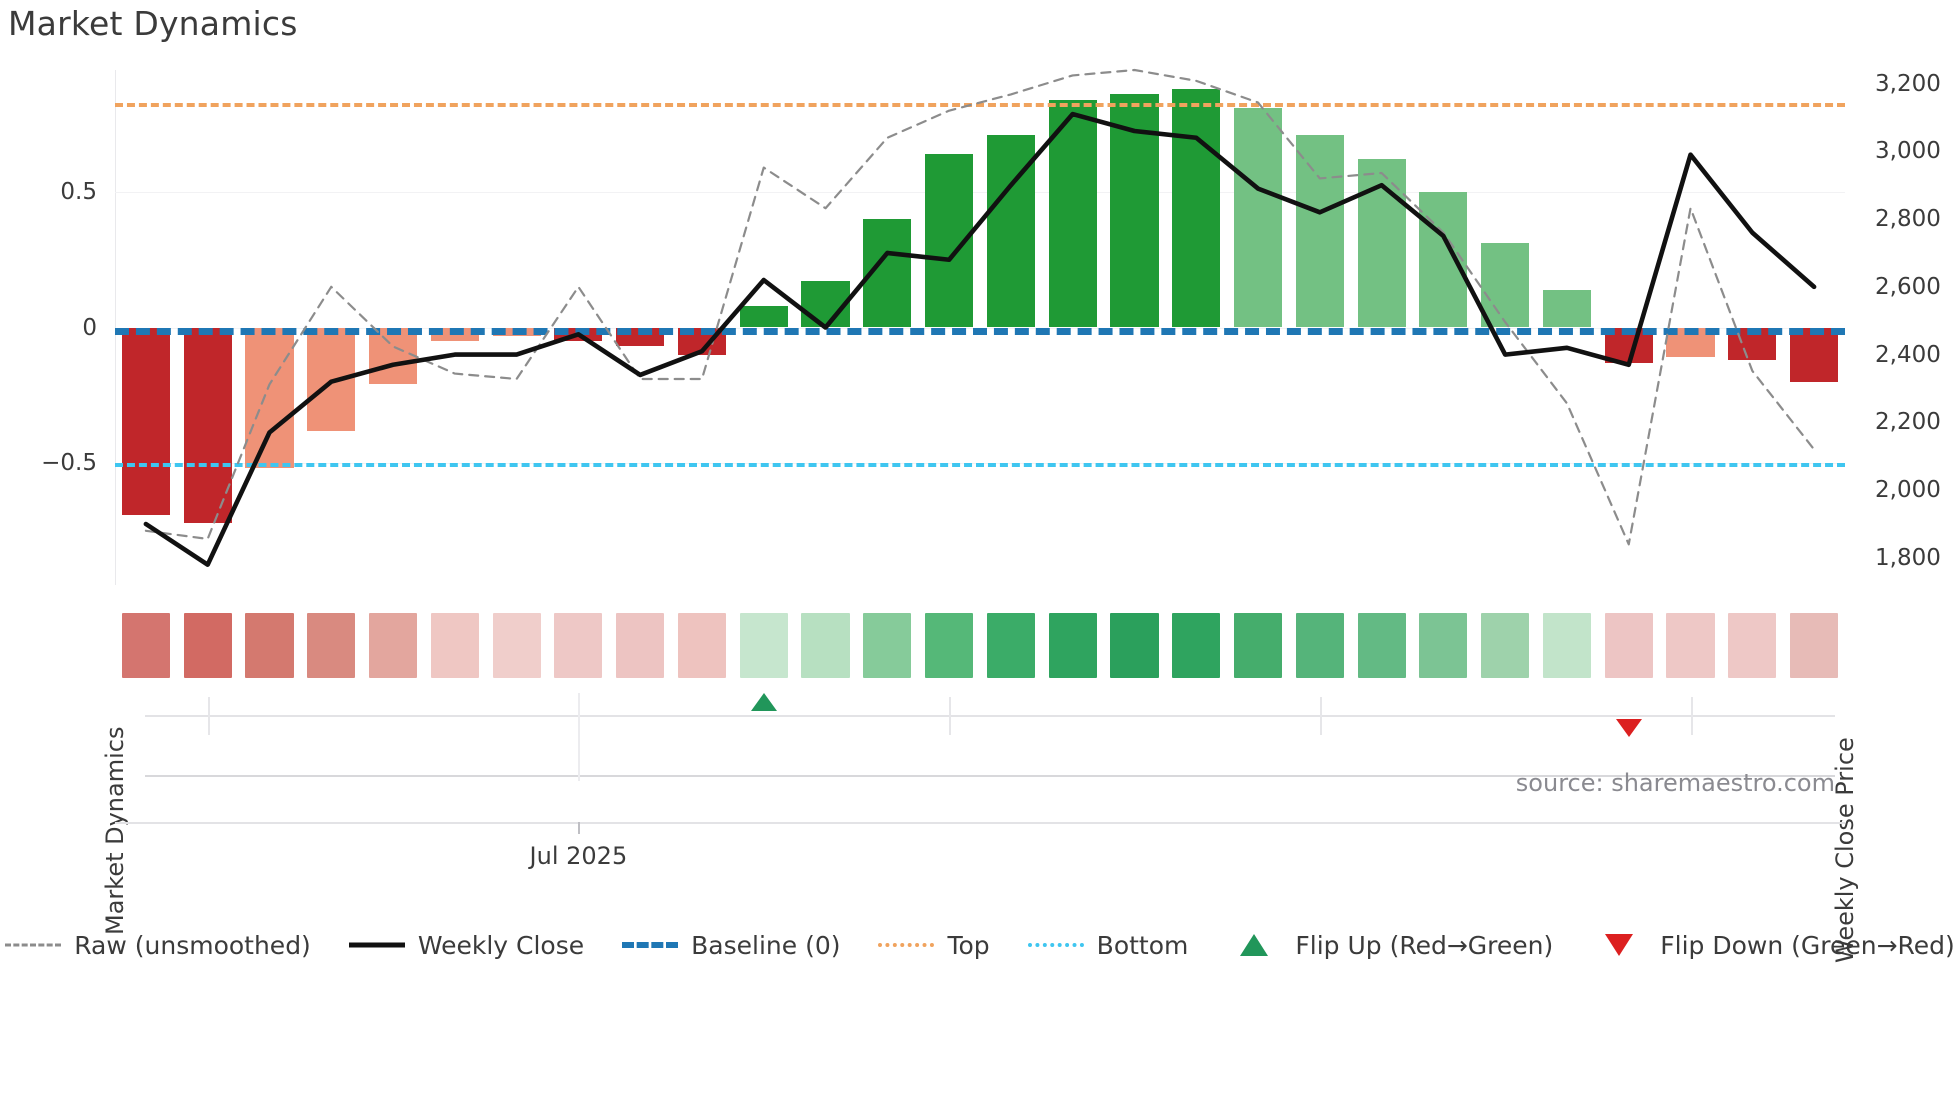 Image resolution: width=1960 pixels, height=1102 pixels. What do you see at coordinates (269, 398) in the screenshot?
I see `bar-W3` at bounding box center [269, 398].